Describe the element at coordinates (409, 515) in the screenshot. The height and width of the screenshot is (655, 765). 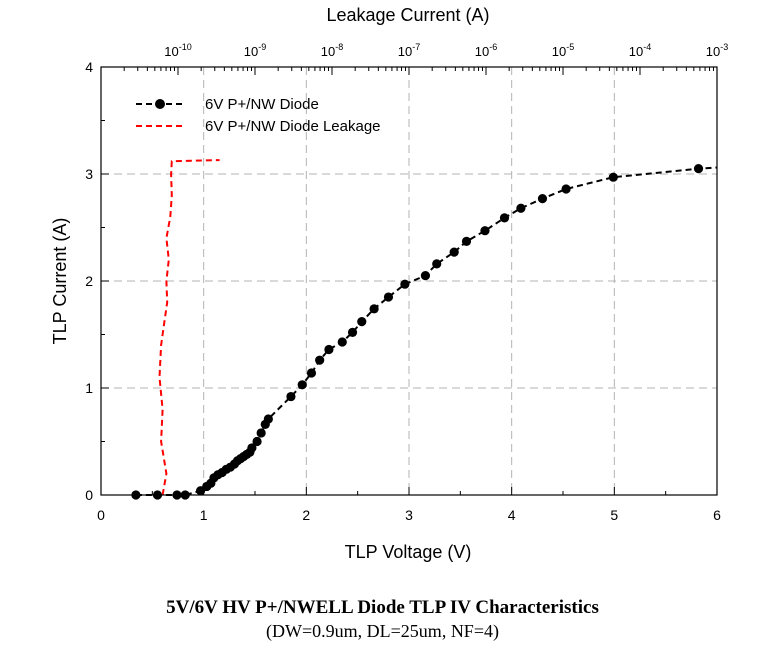
I see `x-tick-label: 3` at that location.